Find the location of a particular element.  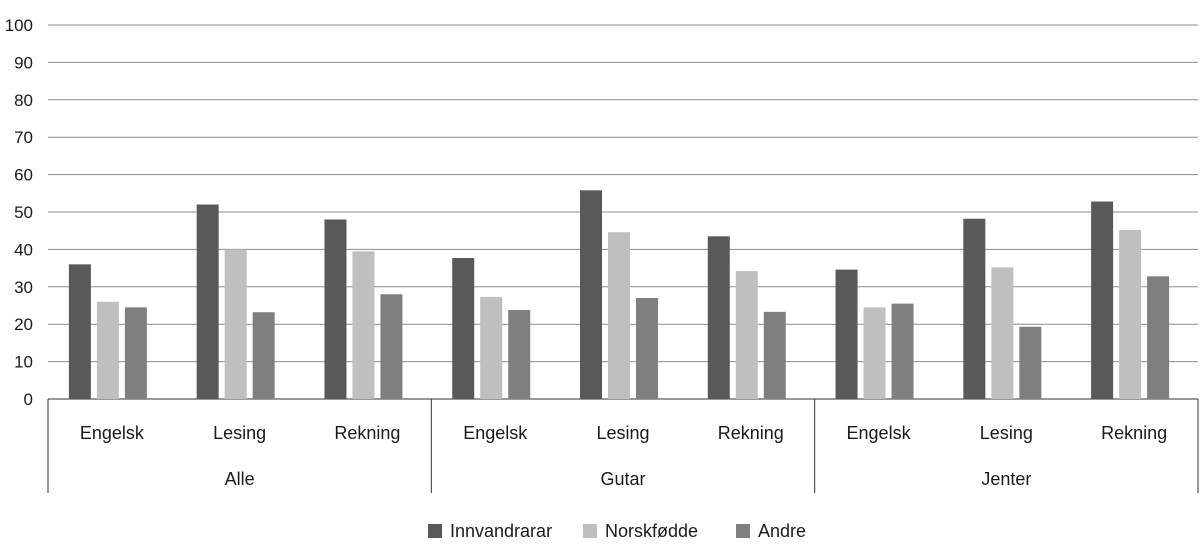

legend: Innvandrarar Norskfødde Andre is located at coordinates (617, 531).